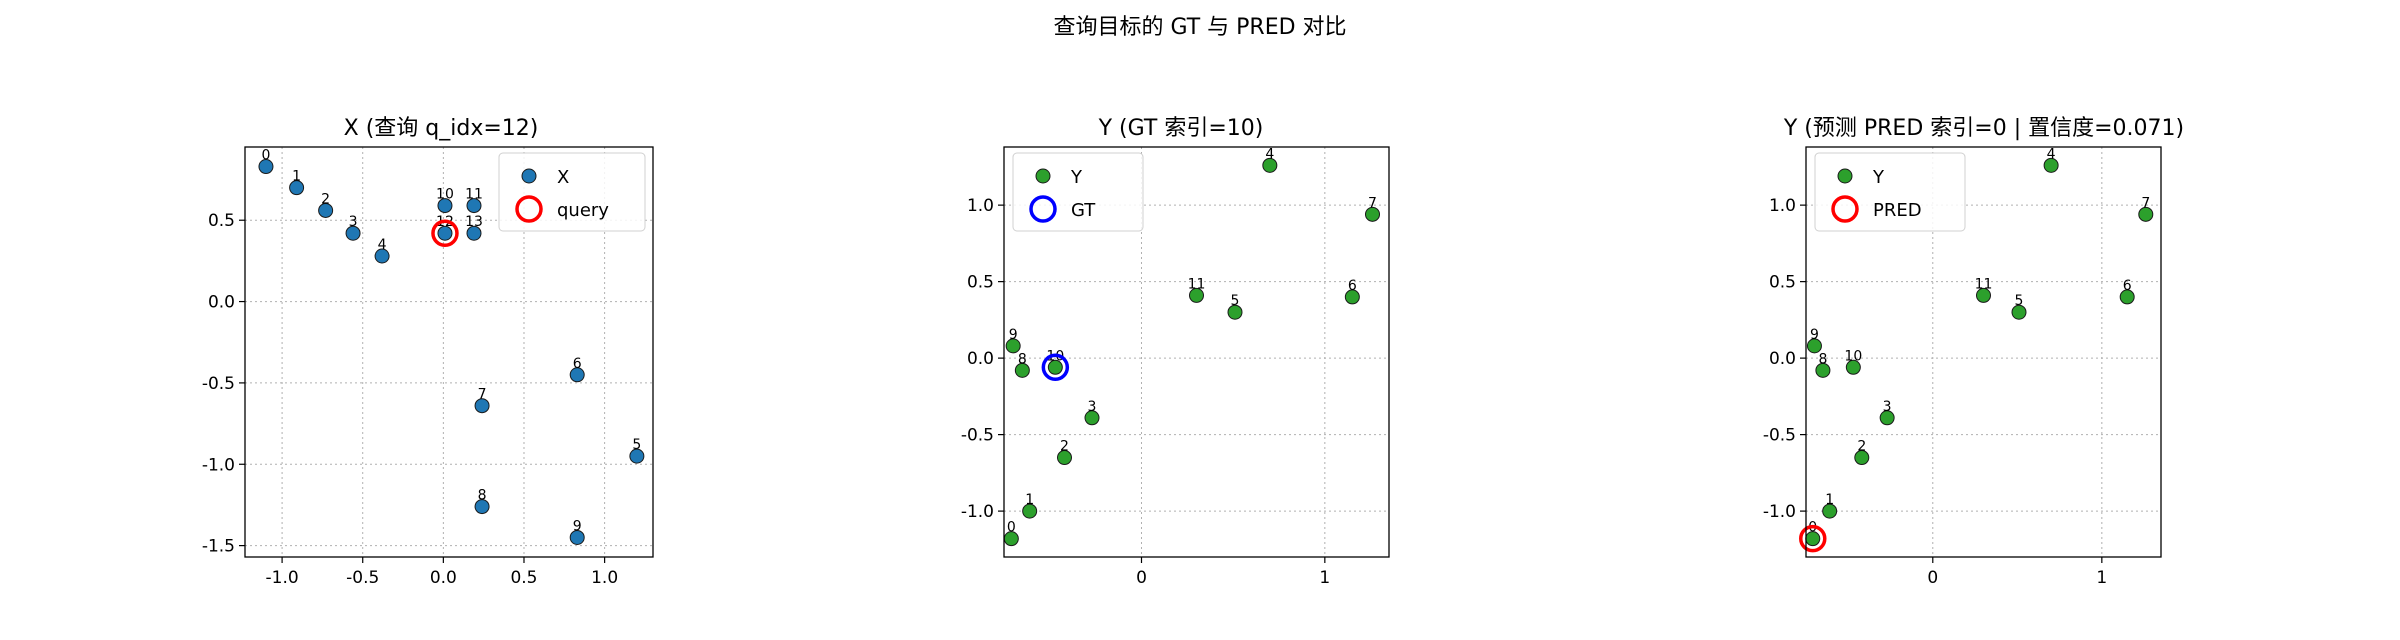 The width and height of the screenshot is (2400, 640). Describe the element at coordinates (482, 395) in the screenshot. I see `point-label: 7` at that location.